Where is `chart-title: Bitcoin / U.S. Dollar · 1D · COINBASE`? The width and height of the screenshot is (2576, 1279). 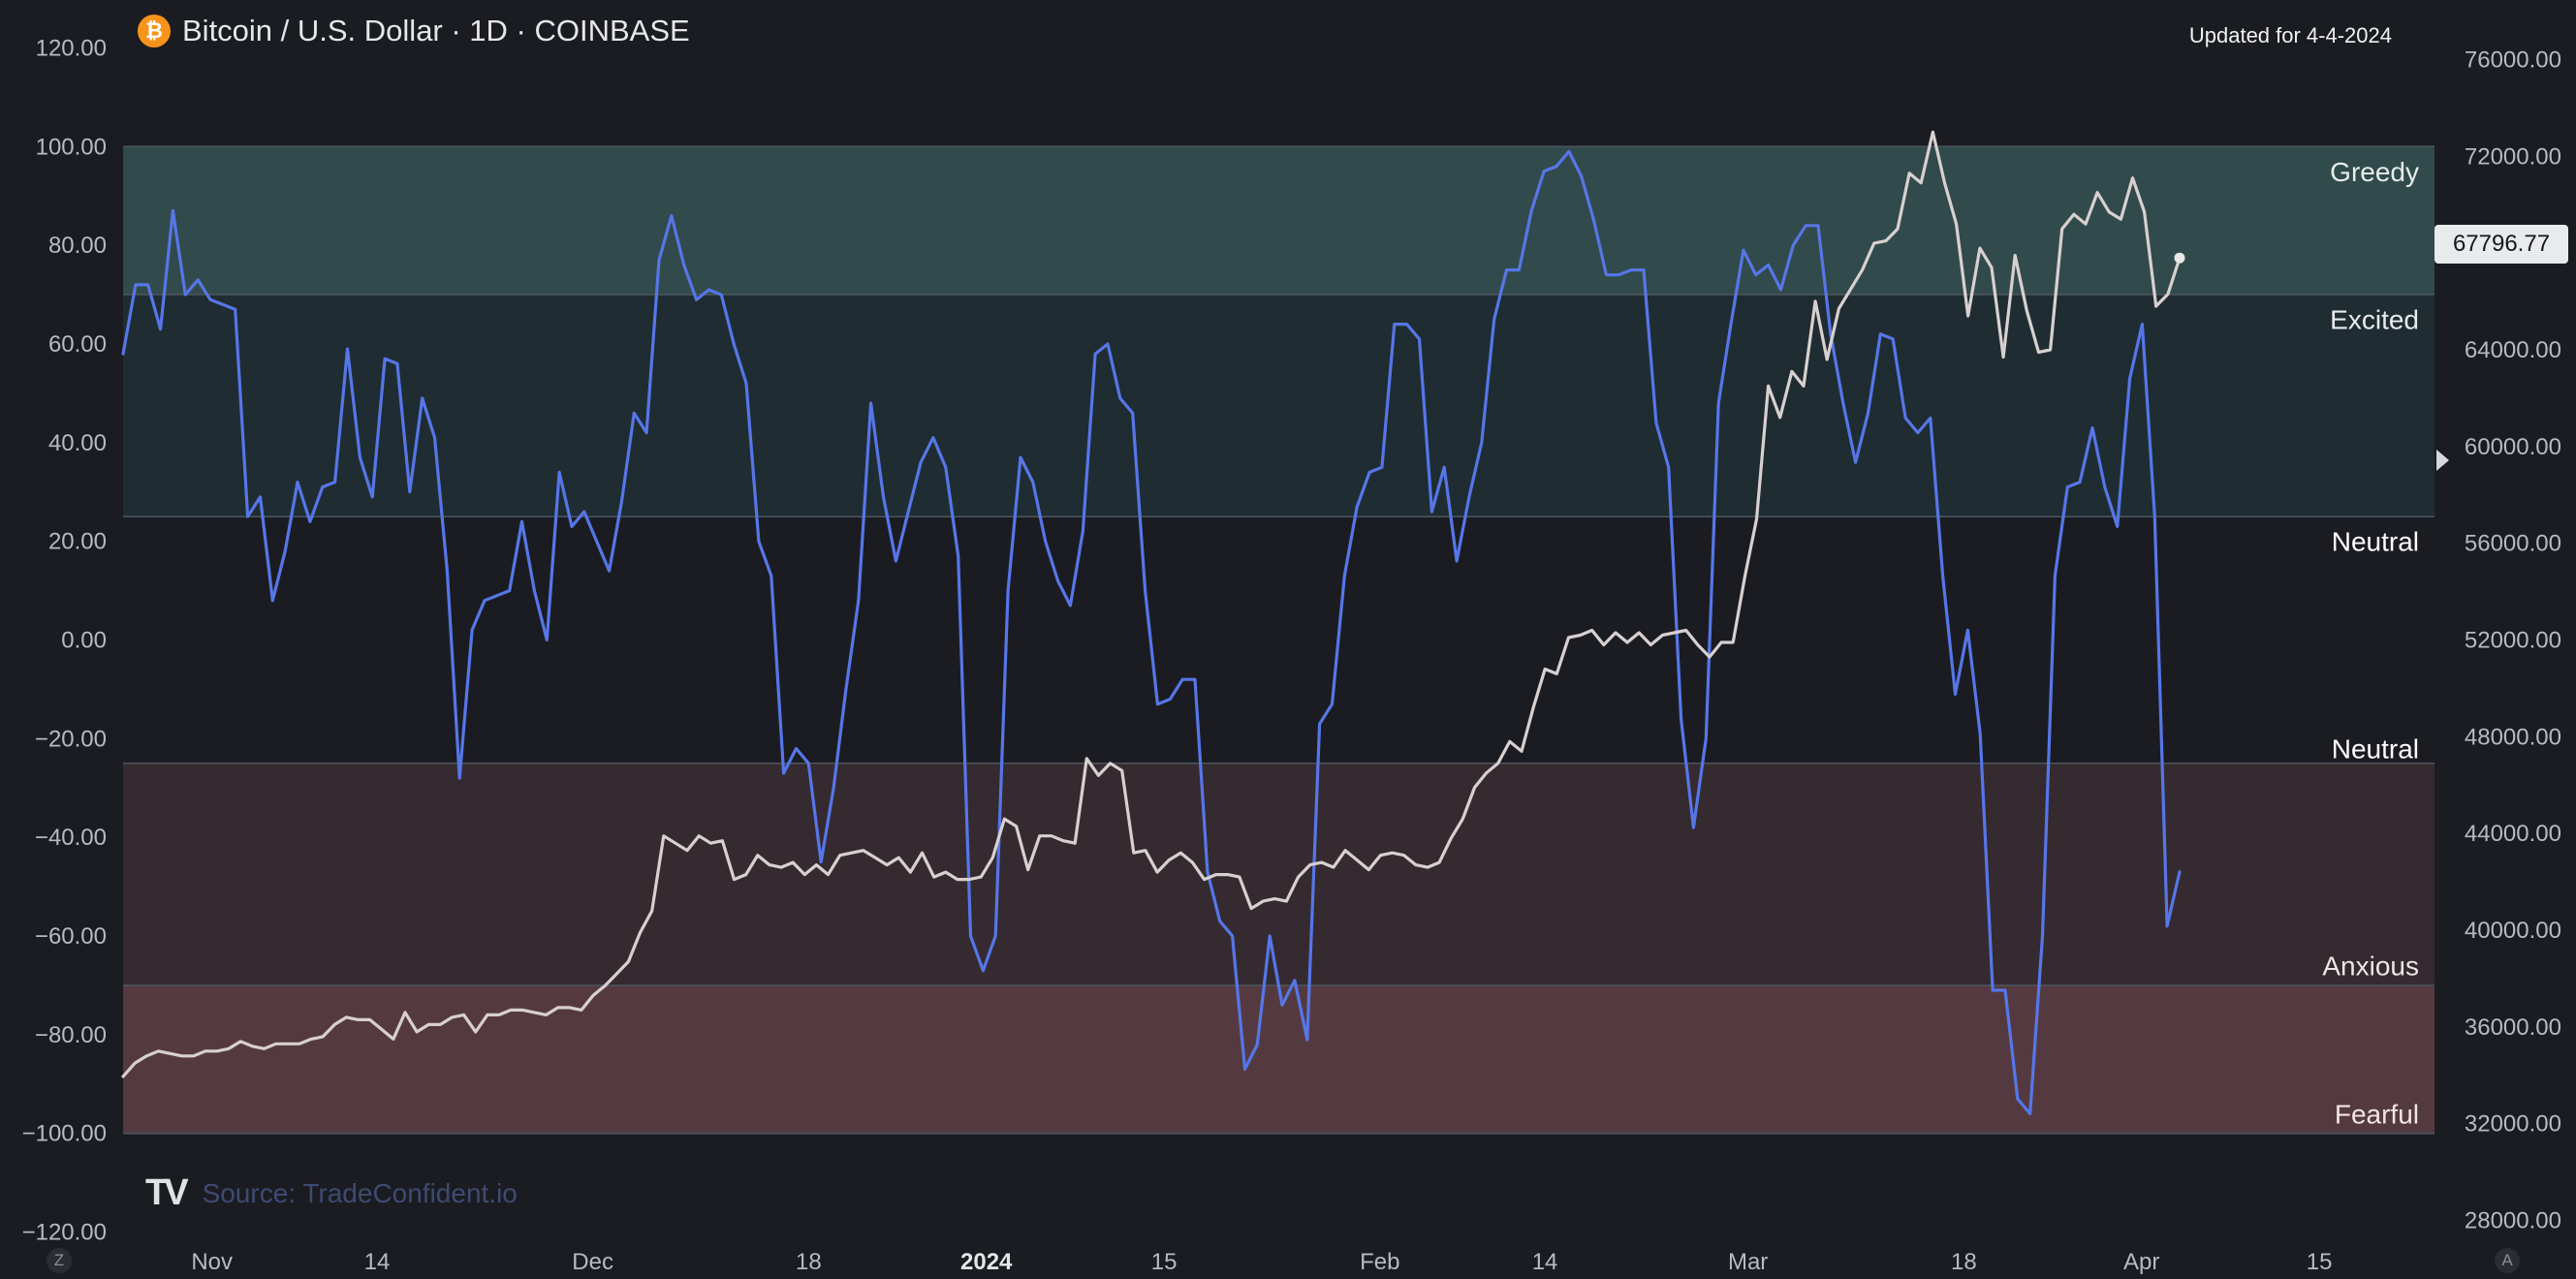
chart-title: Bitcoin / U.S. Dollar · 1D · COINBASE is located at coordinates (436, 30).